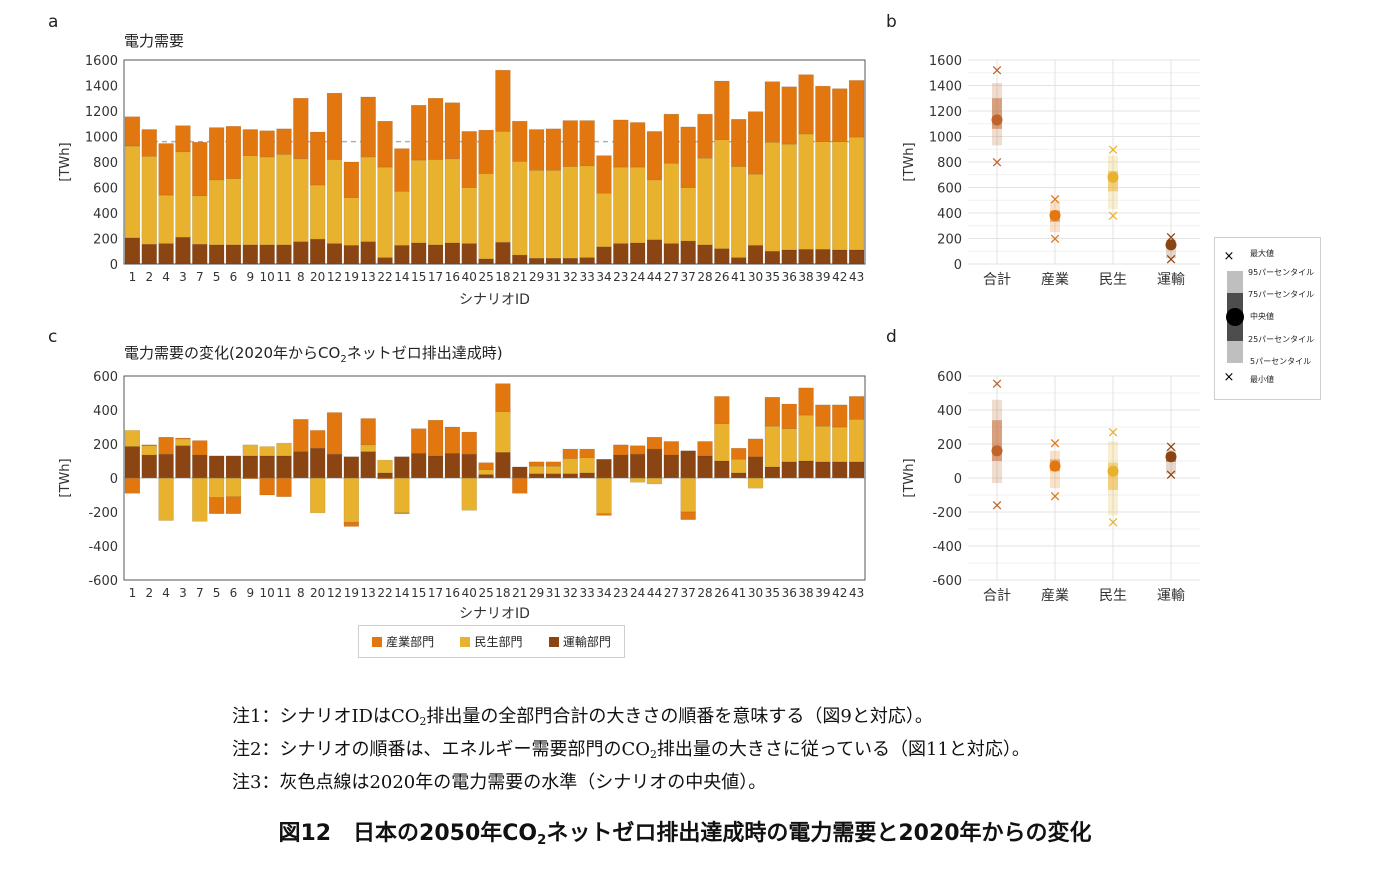 The width and height of the screenshot is (1400, 873). Describe the element at coordinates (947, 581) in the screenshot. I see `y-tick-label: -600` at that location.